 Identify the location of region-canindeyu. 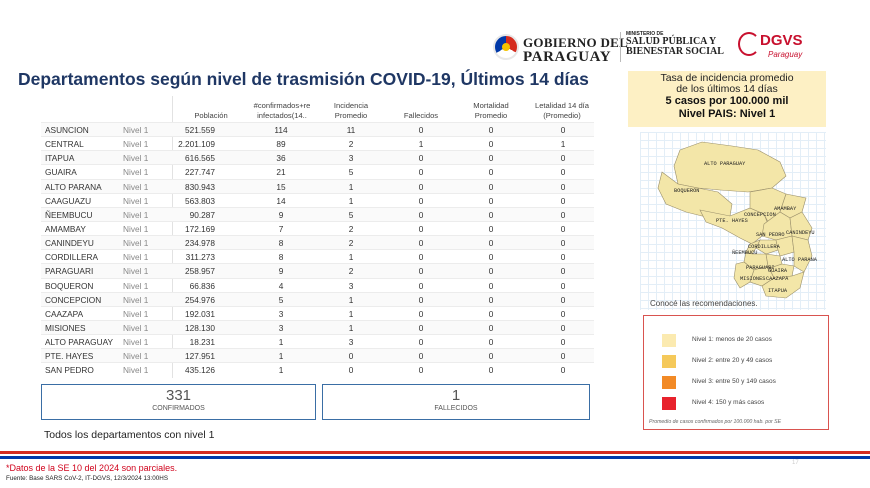
(801, 226).